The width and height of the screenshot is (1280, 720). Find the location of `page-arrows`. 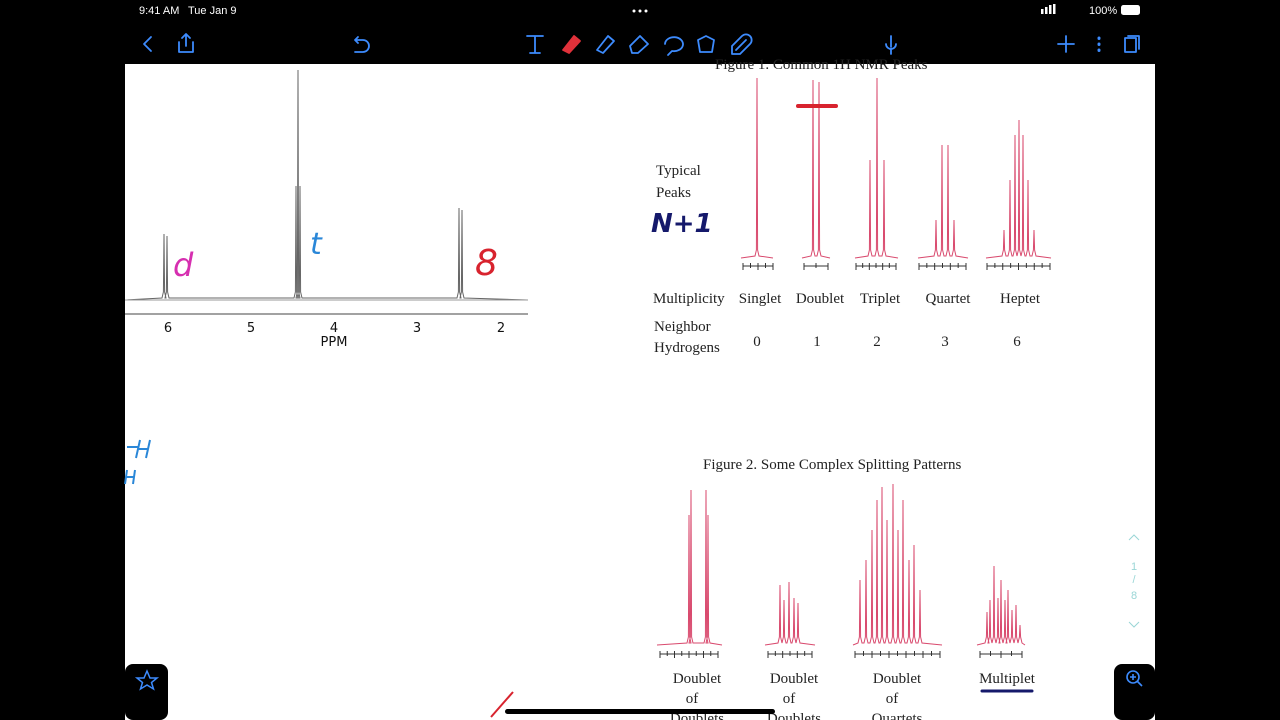

page-arrows is located at coordinates (1134, 581).